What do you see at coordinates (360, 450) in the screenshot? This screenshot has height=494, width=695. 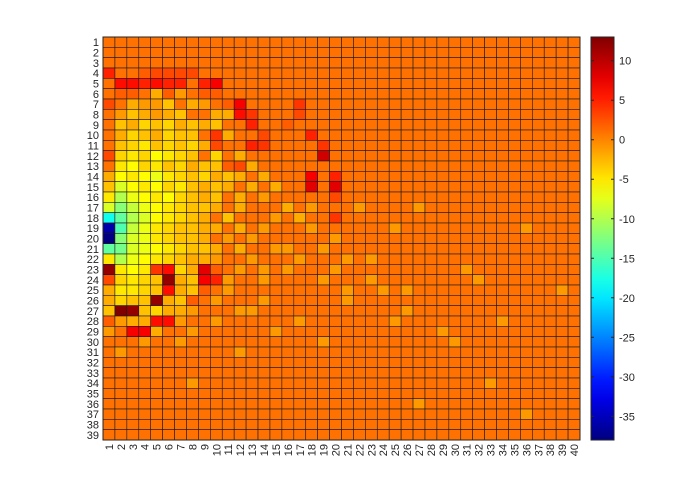 I see `x-tick-label: 22` at bounding box center [360, 450].